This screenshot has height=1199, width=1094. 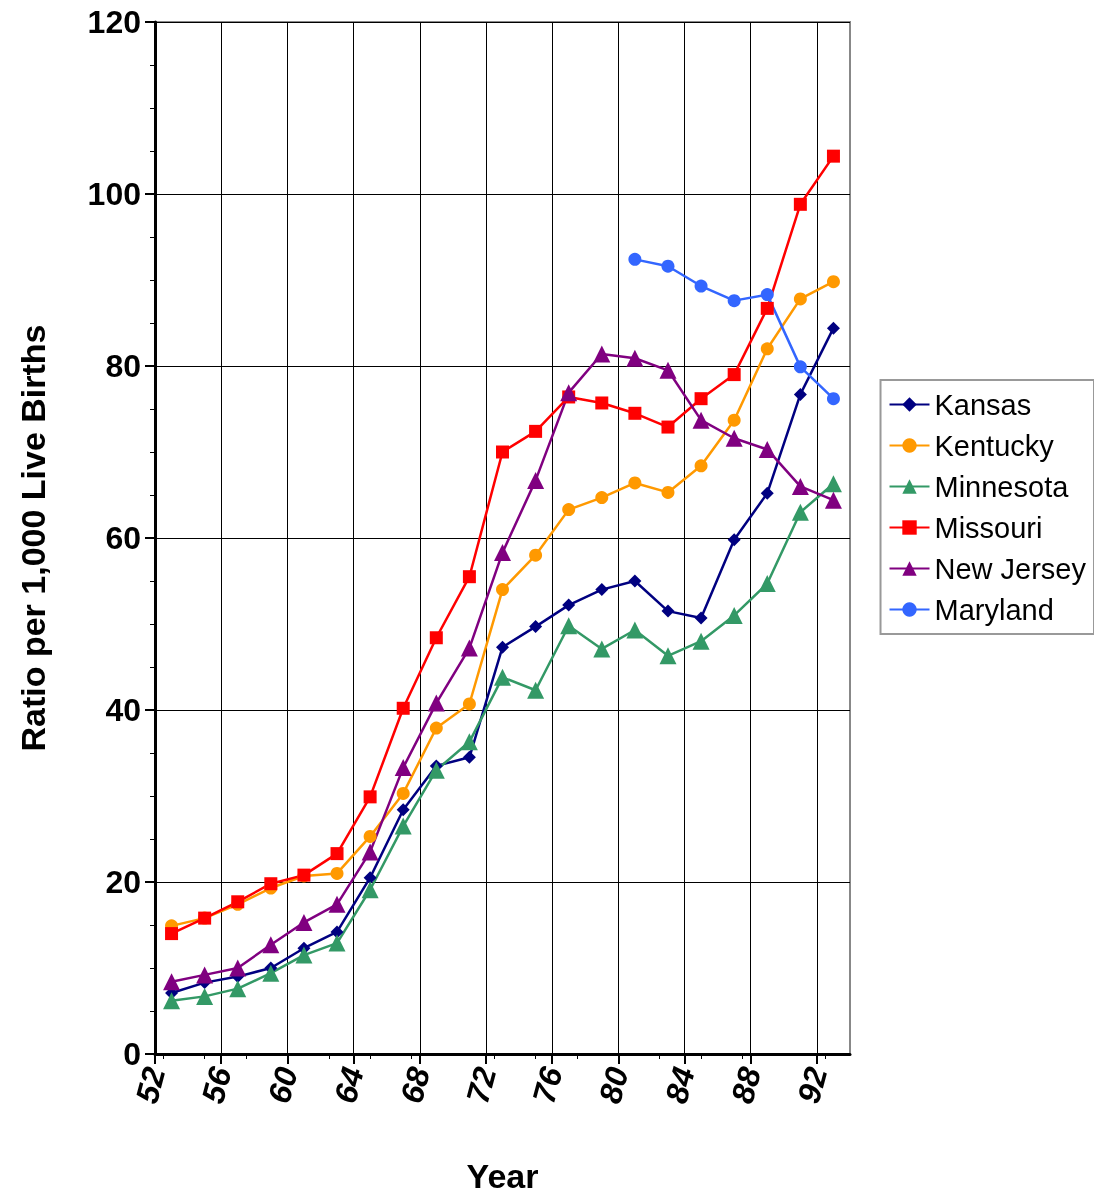 I want to click on x-tick-label: 72, so click(x=481, y=1085).